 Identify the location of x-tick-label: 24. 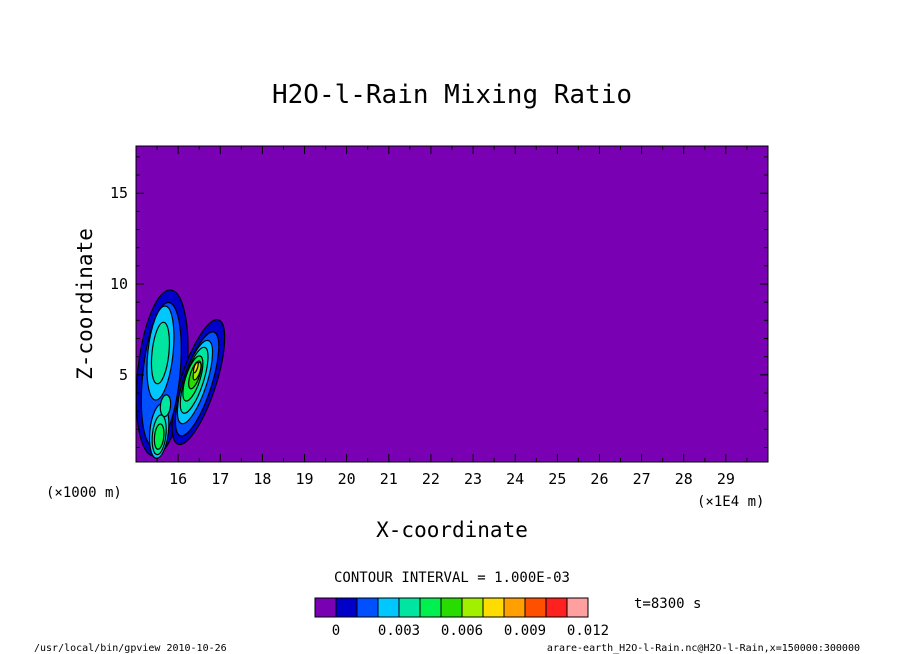
(515, 479).